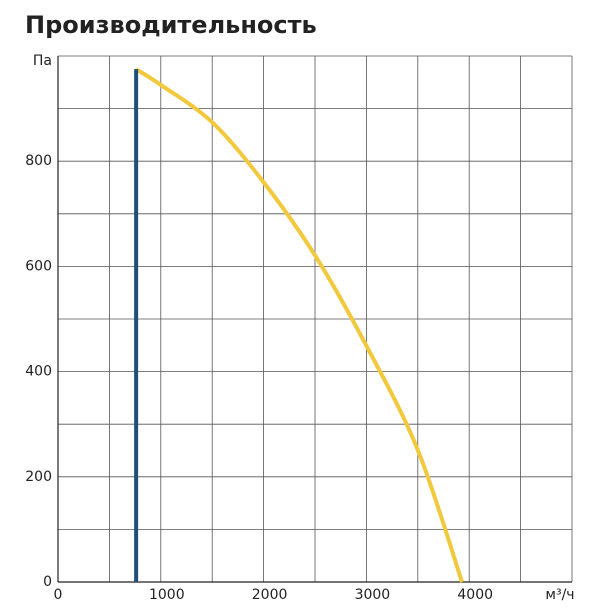 Image resolution: width=610 pixels, height=614 pixels. Describe the element at coordinates (270, 595) in the screenshot. I see `x-tick-label: 2000` at that location.